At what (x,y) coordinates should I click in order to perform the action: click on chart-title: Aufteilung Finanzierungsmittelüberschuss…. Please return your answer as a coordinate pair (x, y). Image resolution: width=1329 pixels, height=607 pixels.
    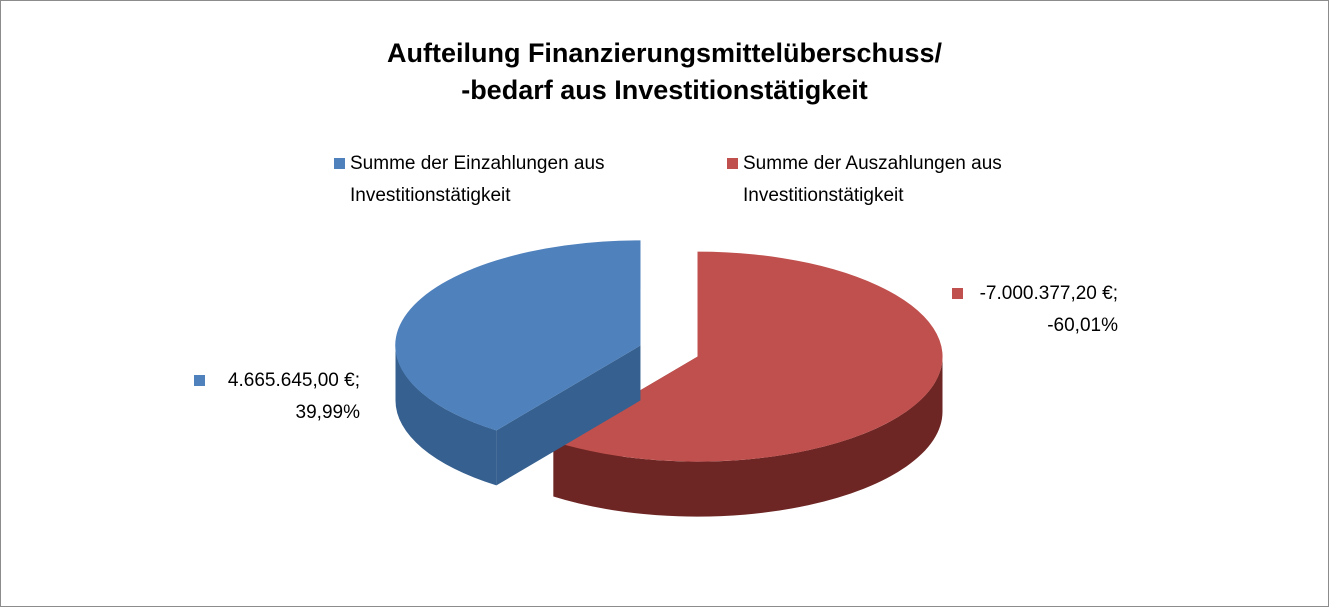
    Looking at the image, I should click on (664, 71).